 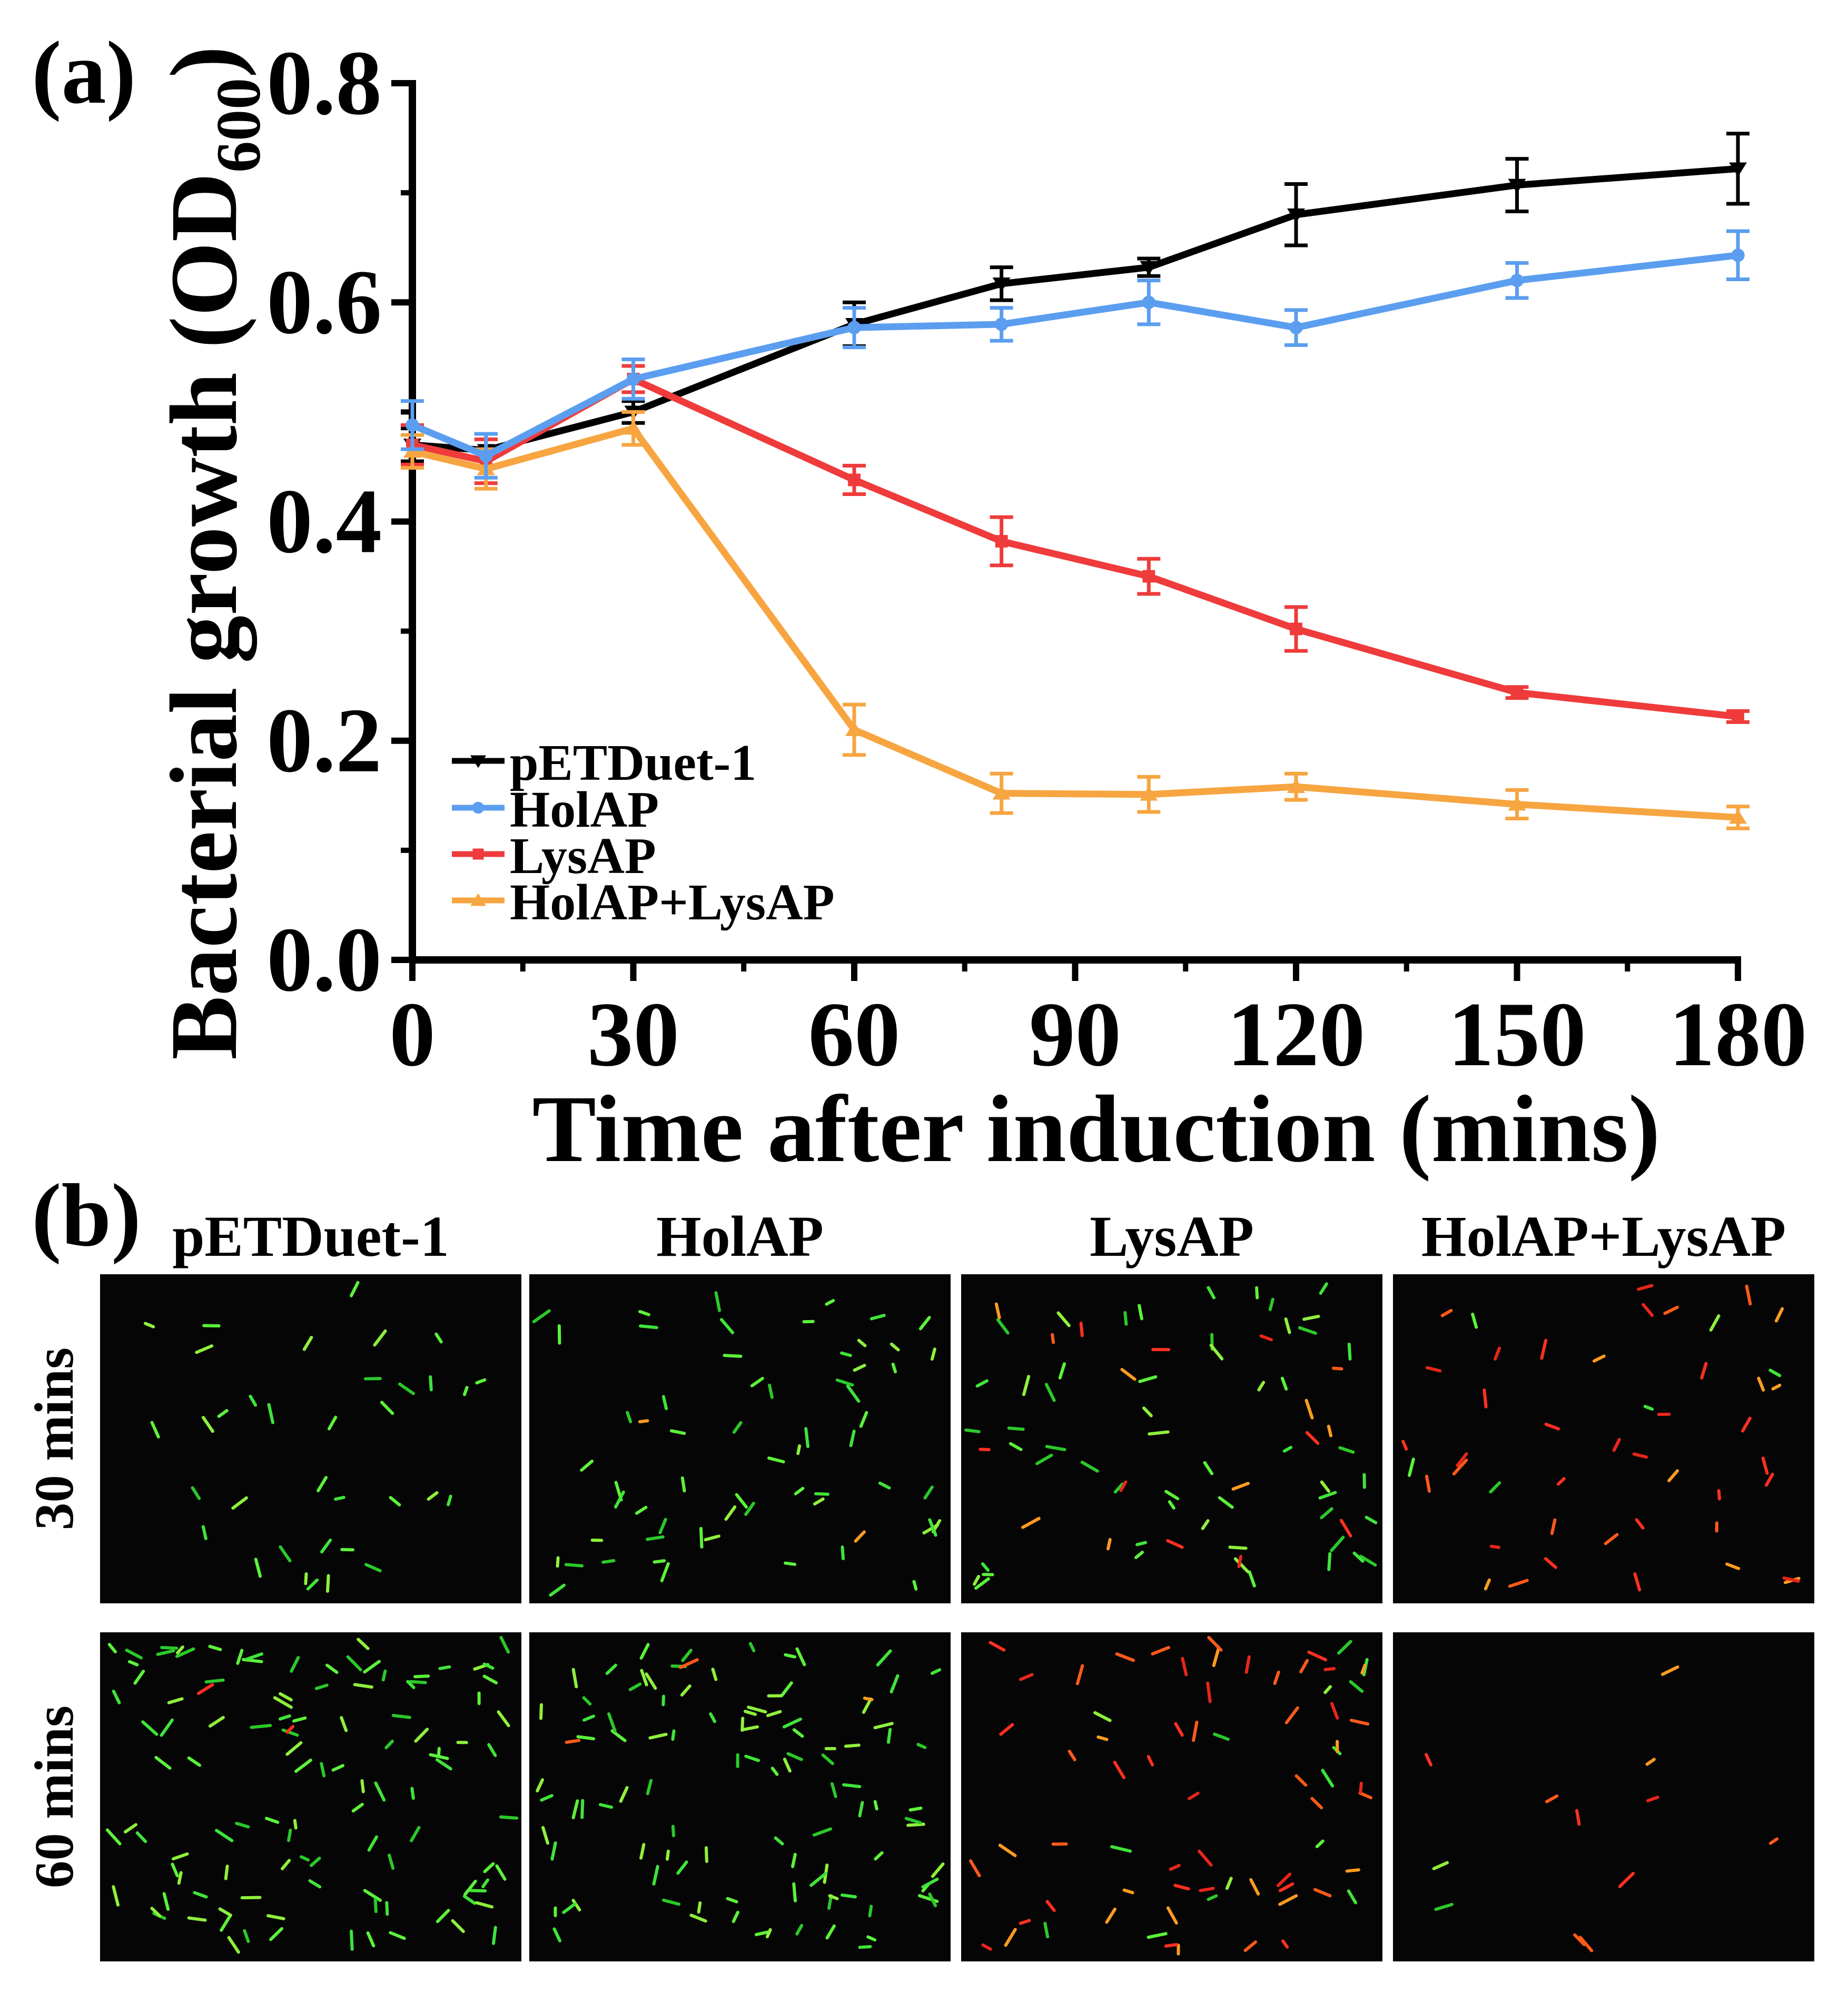 I want to click on panel-a-label: (a), so click(x=84, y=72).